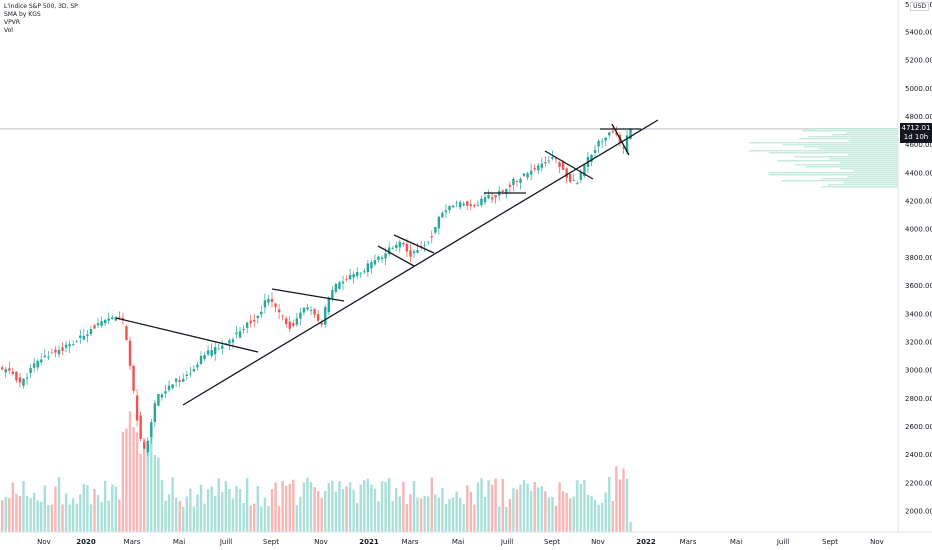 The image size is (932, 550). What do you see at coordinates (646, 542) in the screenshot?
I see `x-tick-label: 2022` at bounding box center [646, 542].